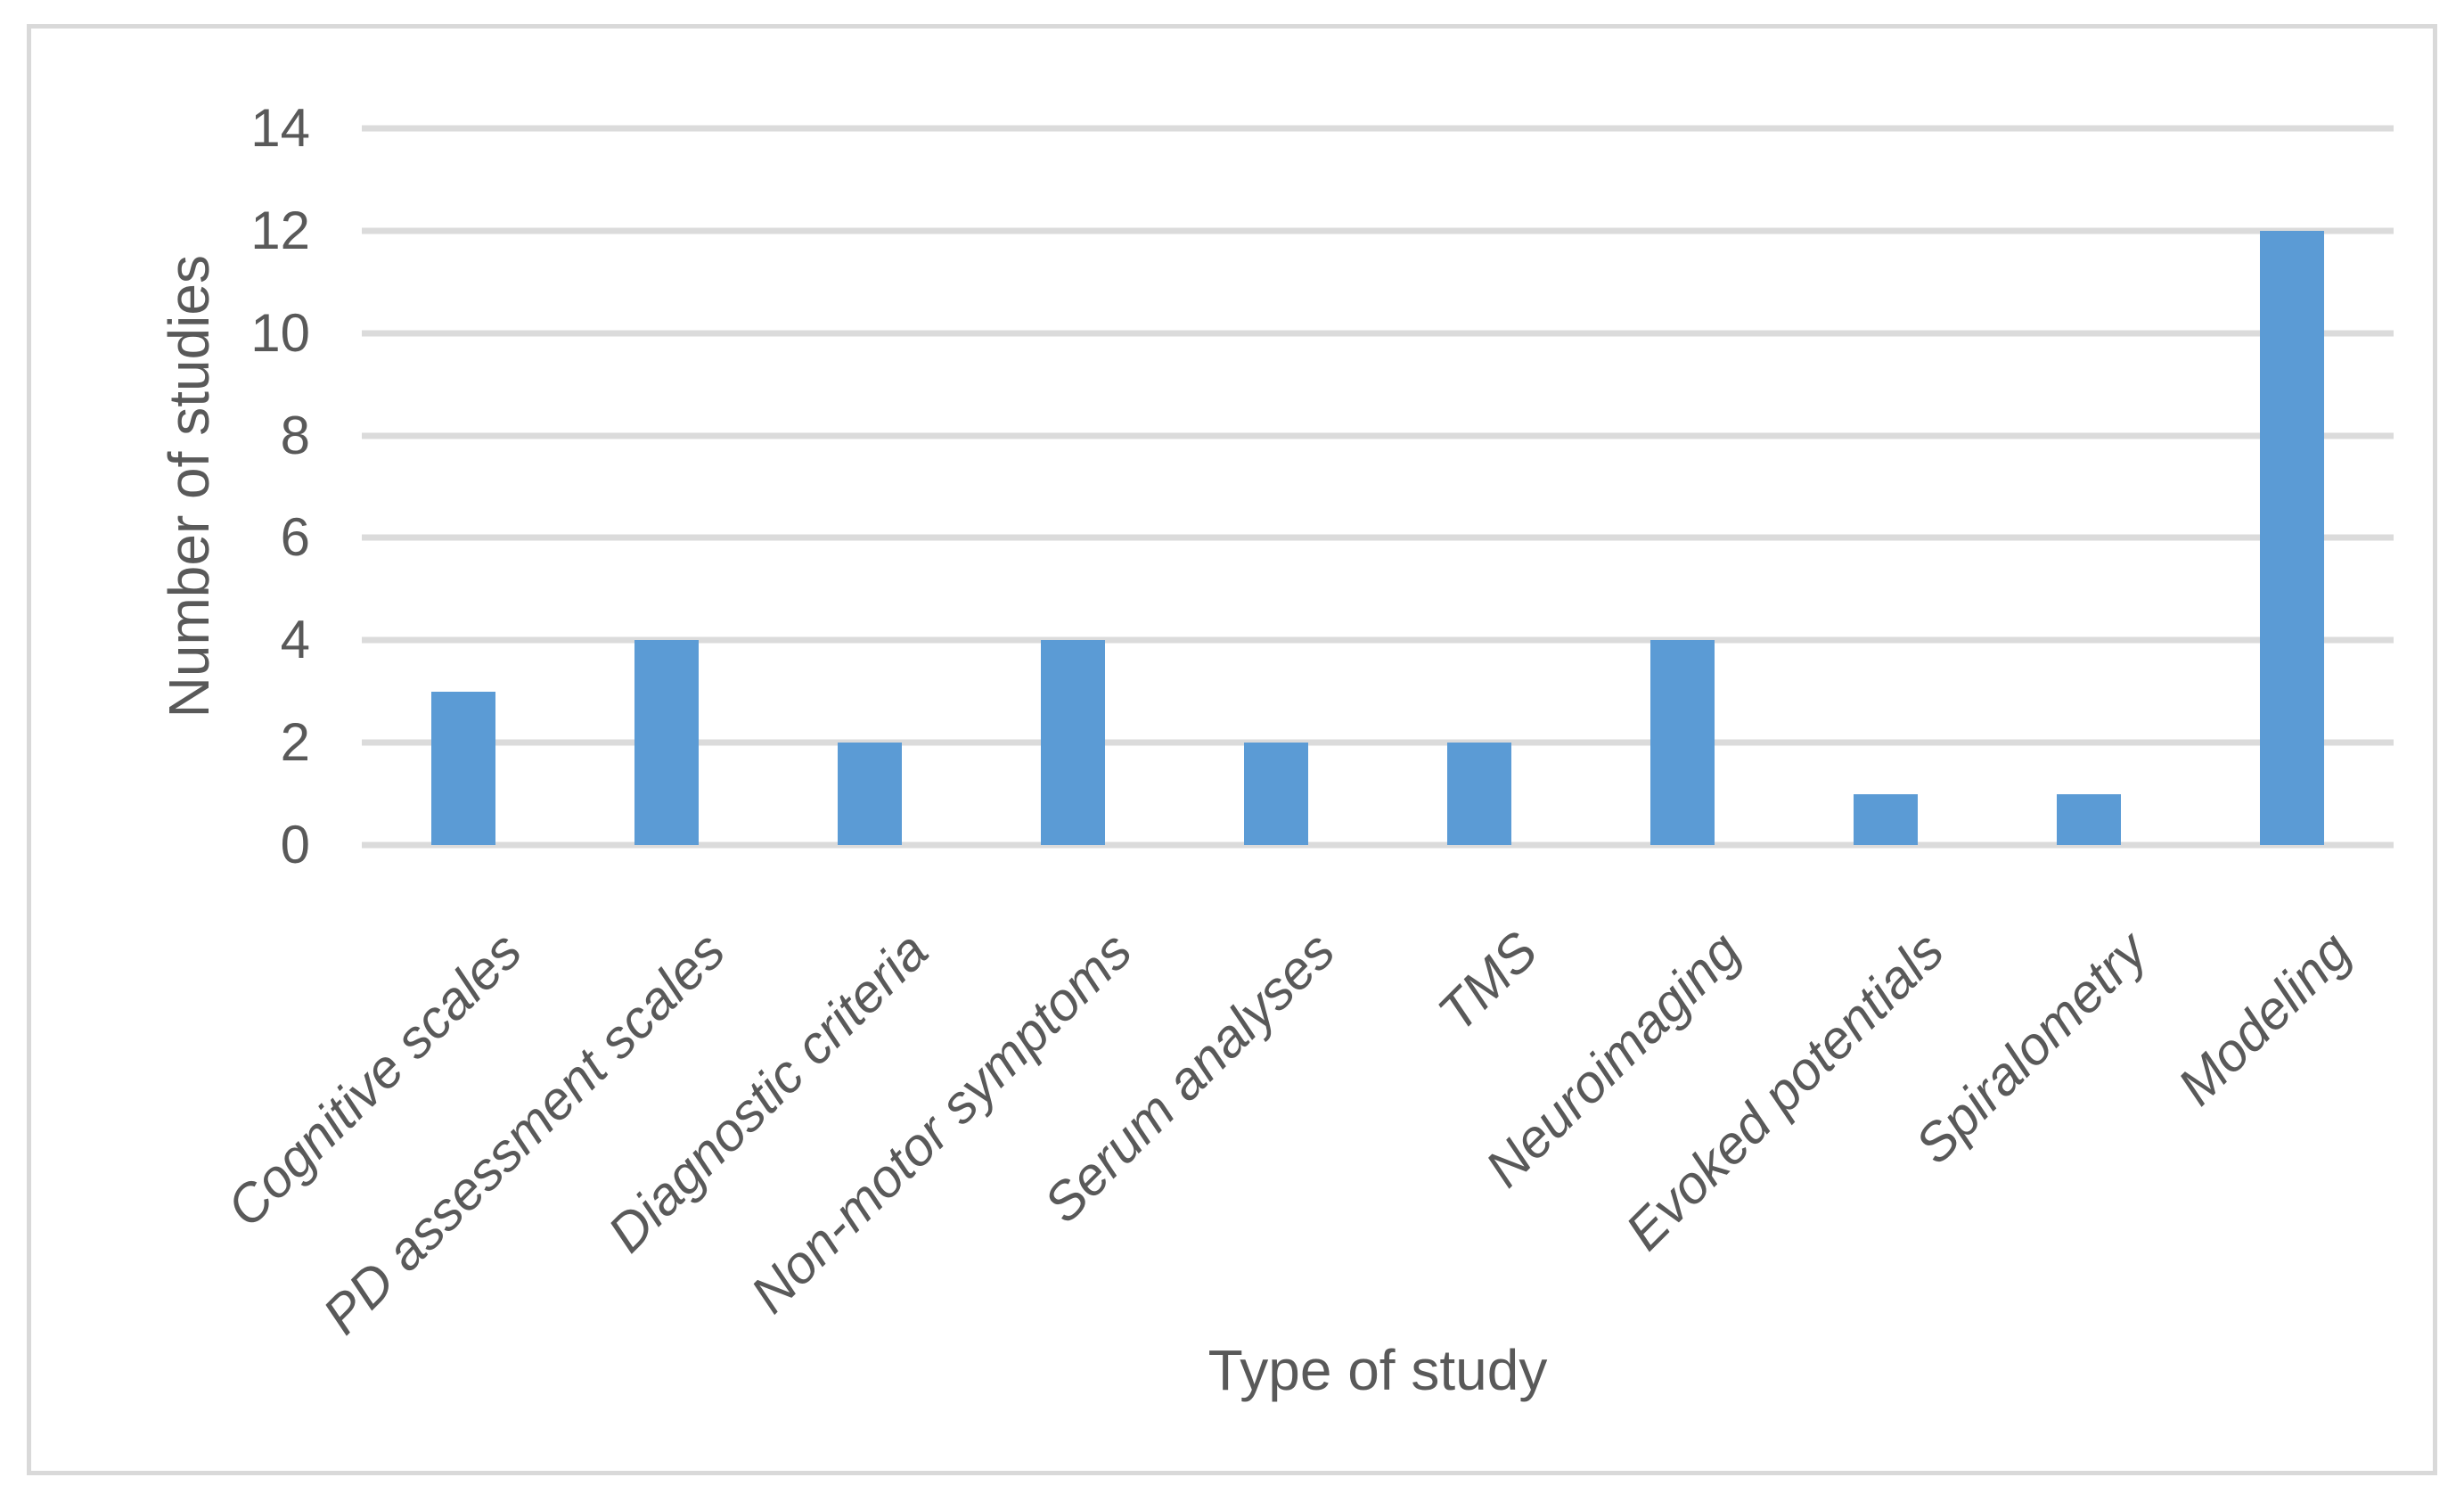 The image size is (2464, 1502). I want to click on bar-tms, so click(1479, 794).